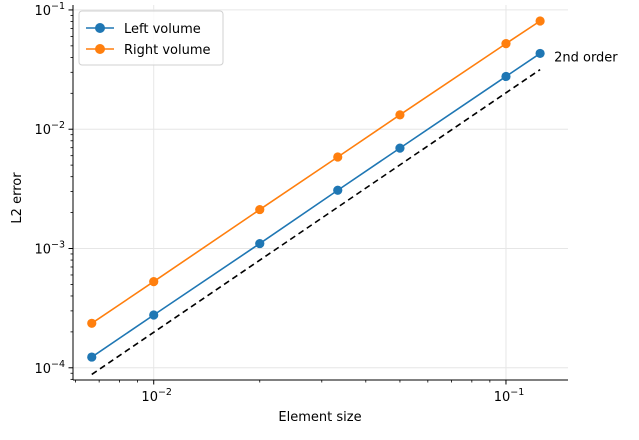  I want to click on legend-item-right-volume: Right volume, so click(148, 50).